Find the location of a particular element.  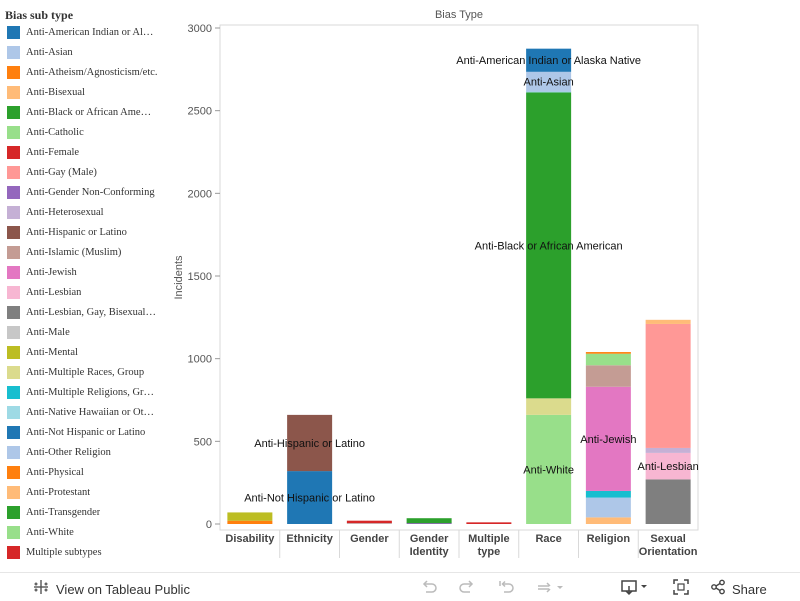

legend-item: Anti-Male is located at coordinates (82, 332).